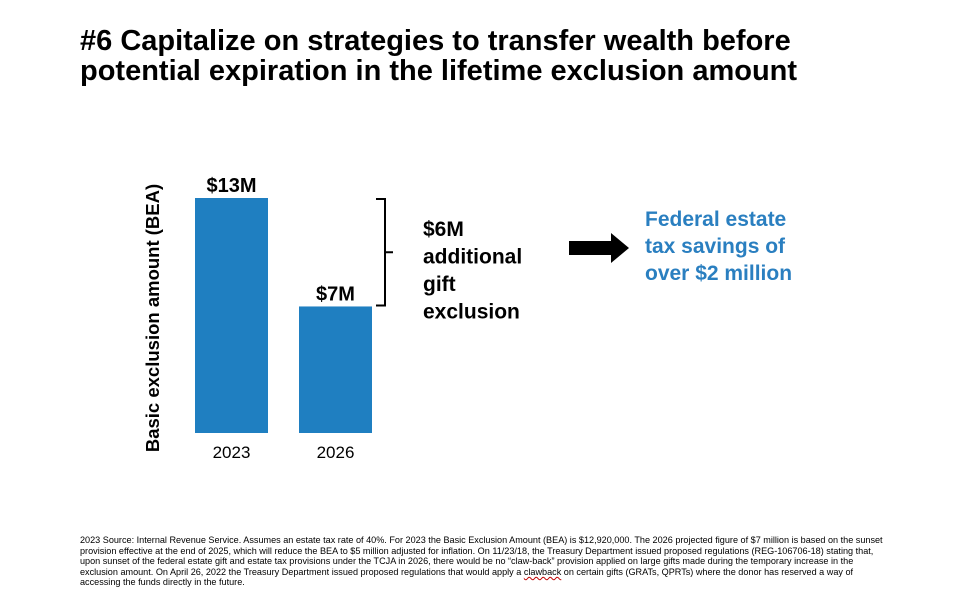 The image size is (960, 610). Describe the element at coordinates (335, 369) in the screenshot. I see `bar-2026` at that location.